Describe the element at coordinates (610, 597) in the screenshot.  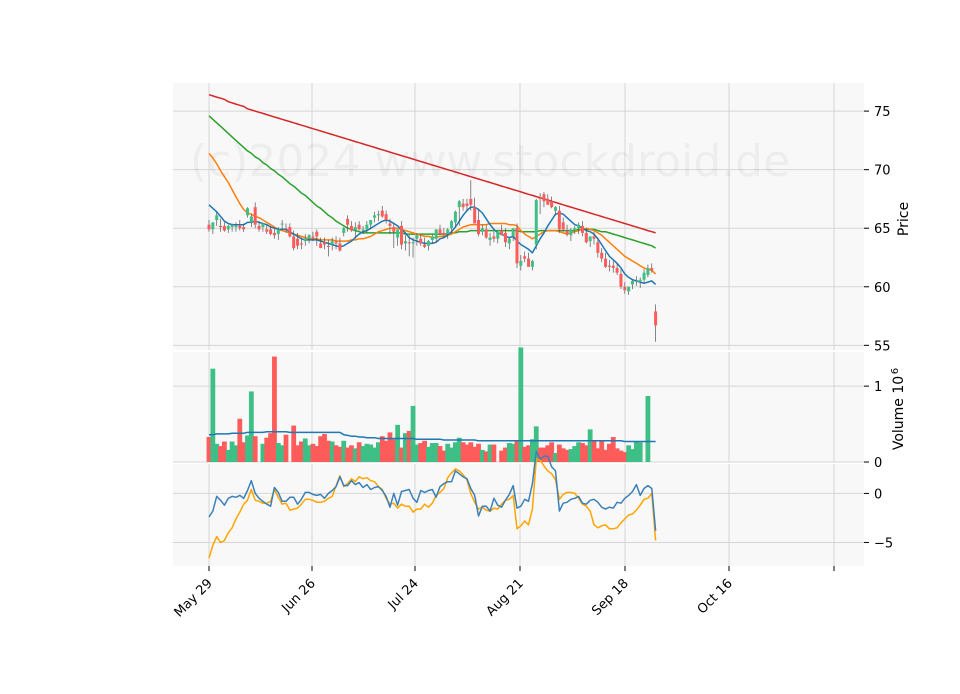
I see `x-tick-label: Sep 18` at that location.